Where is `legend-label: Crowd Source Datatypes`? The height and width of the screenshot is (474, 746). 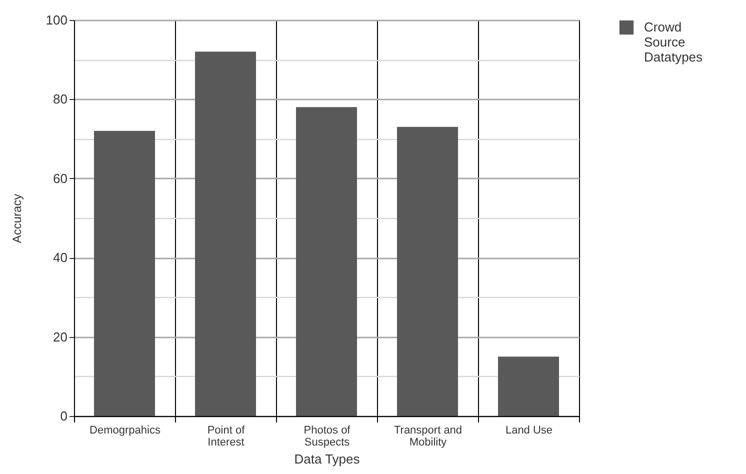
legend-label: Crowd Source Datatypes is located at coordinates (674, 42).